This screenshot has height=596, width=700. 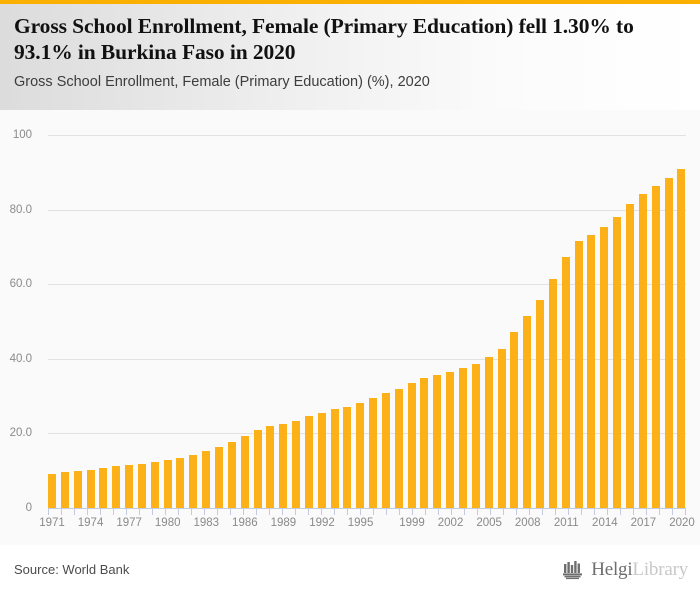 I want to click on x-axis-tick-label: 2011, so click(x=566, y=523).